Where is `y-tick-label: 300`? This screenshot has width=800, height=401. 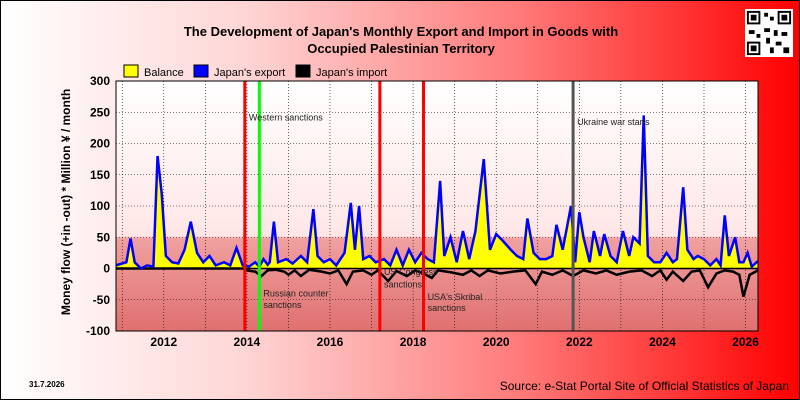
y-tick-label: 300 is located at coordinates (100, 81).